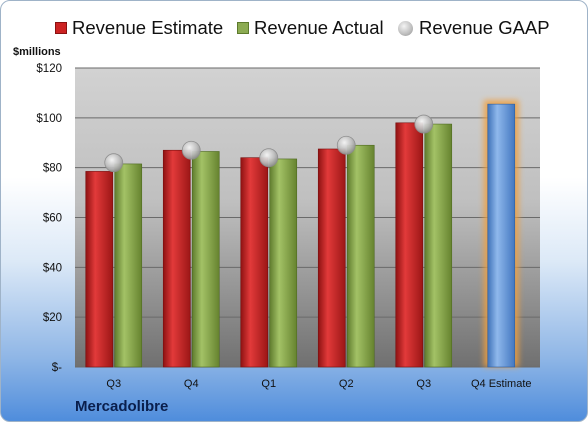  Describe the element at coordinates (57, 368) in the screenshot. I see `y-tick-label: $-` at that location.